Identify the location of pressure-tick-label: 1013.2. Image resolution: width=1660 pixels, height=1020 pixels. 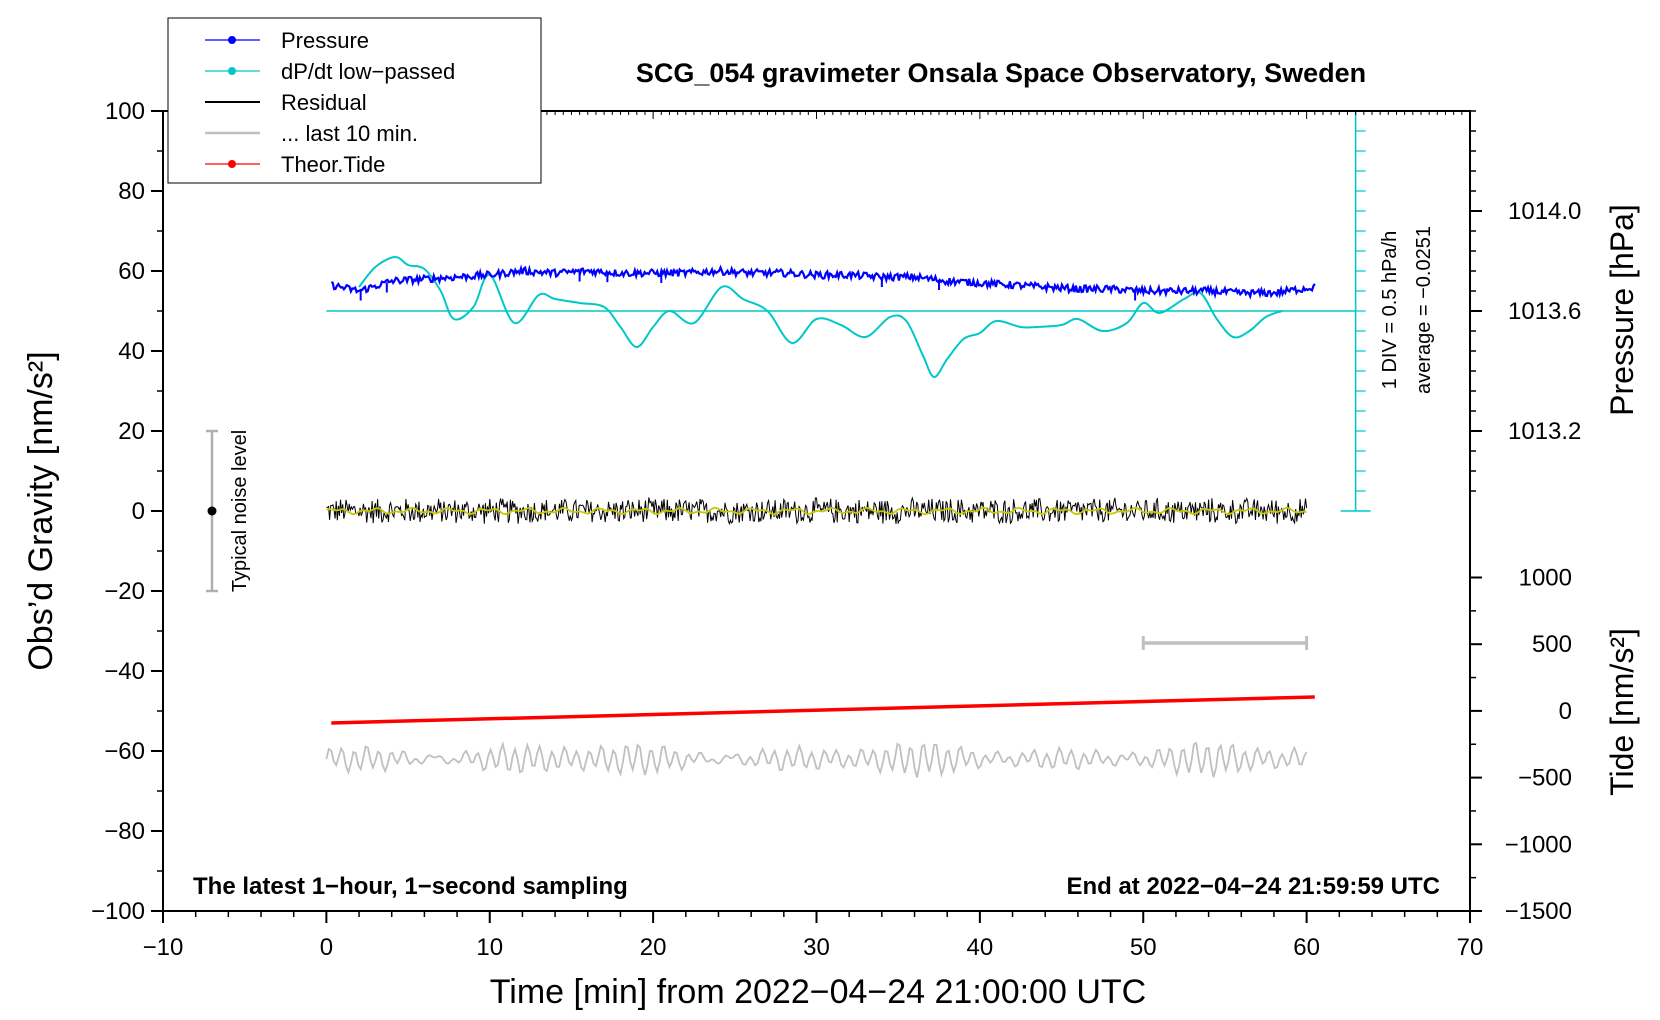
(1544, 431).